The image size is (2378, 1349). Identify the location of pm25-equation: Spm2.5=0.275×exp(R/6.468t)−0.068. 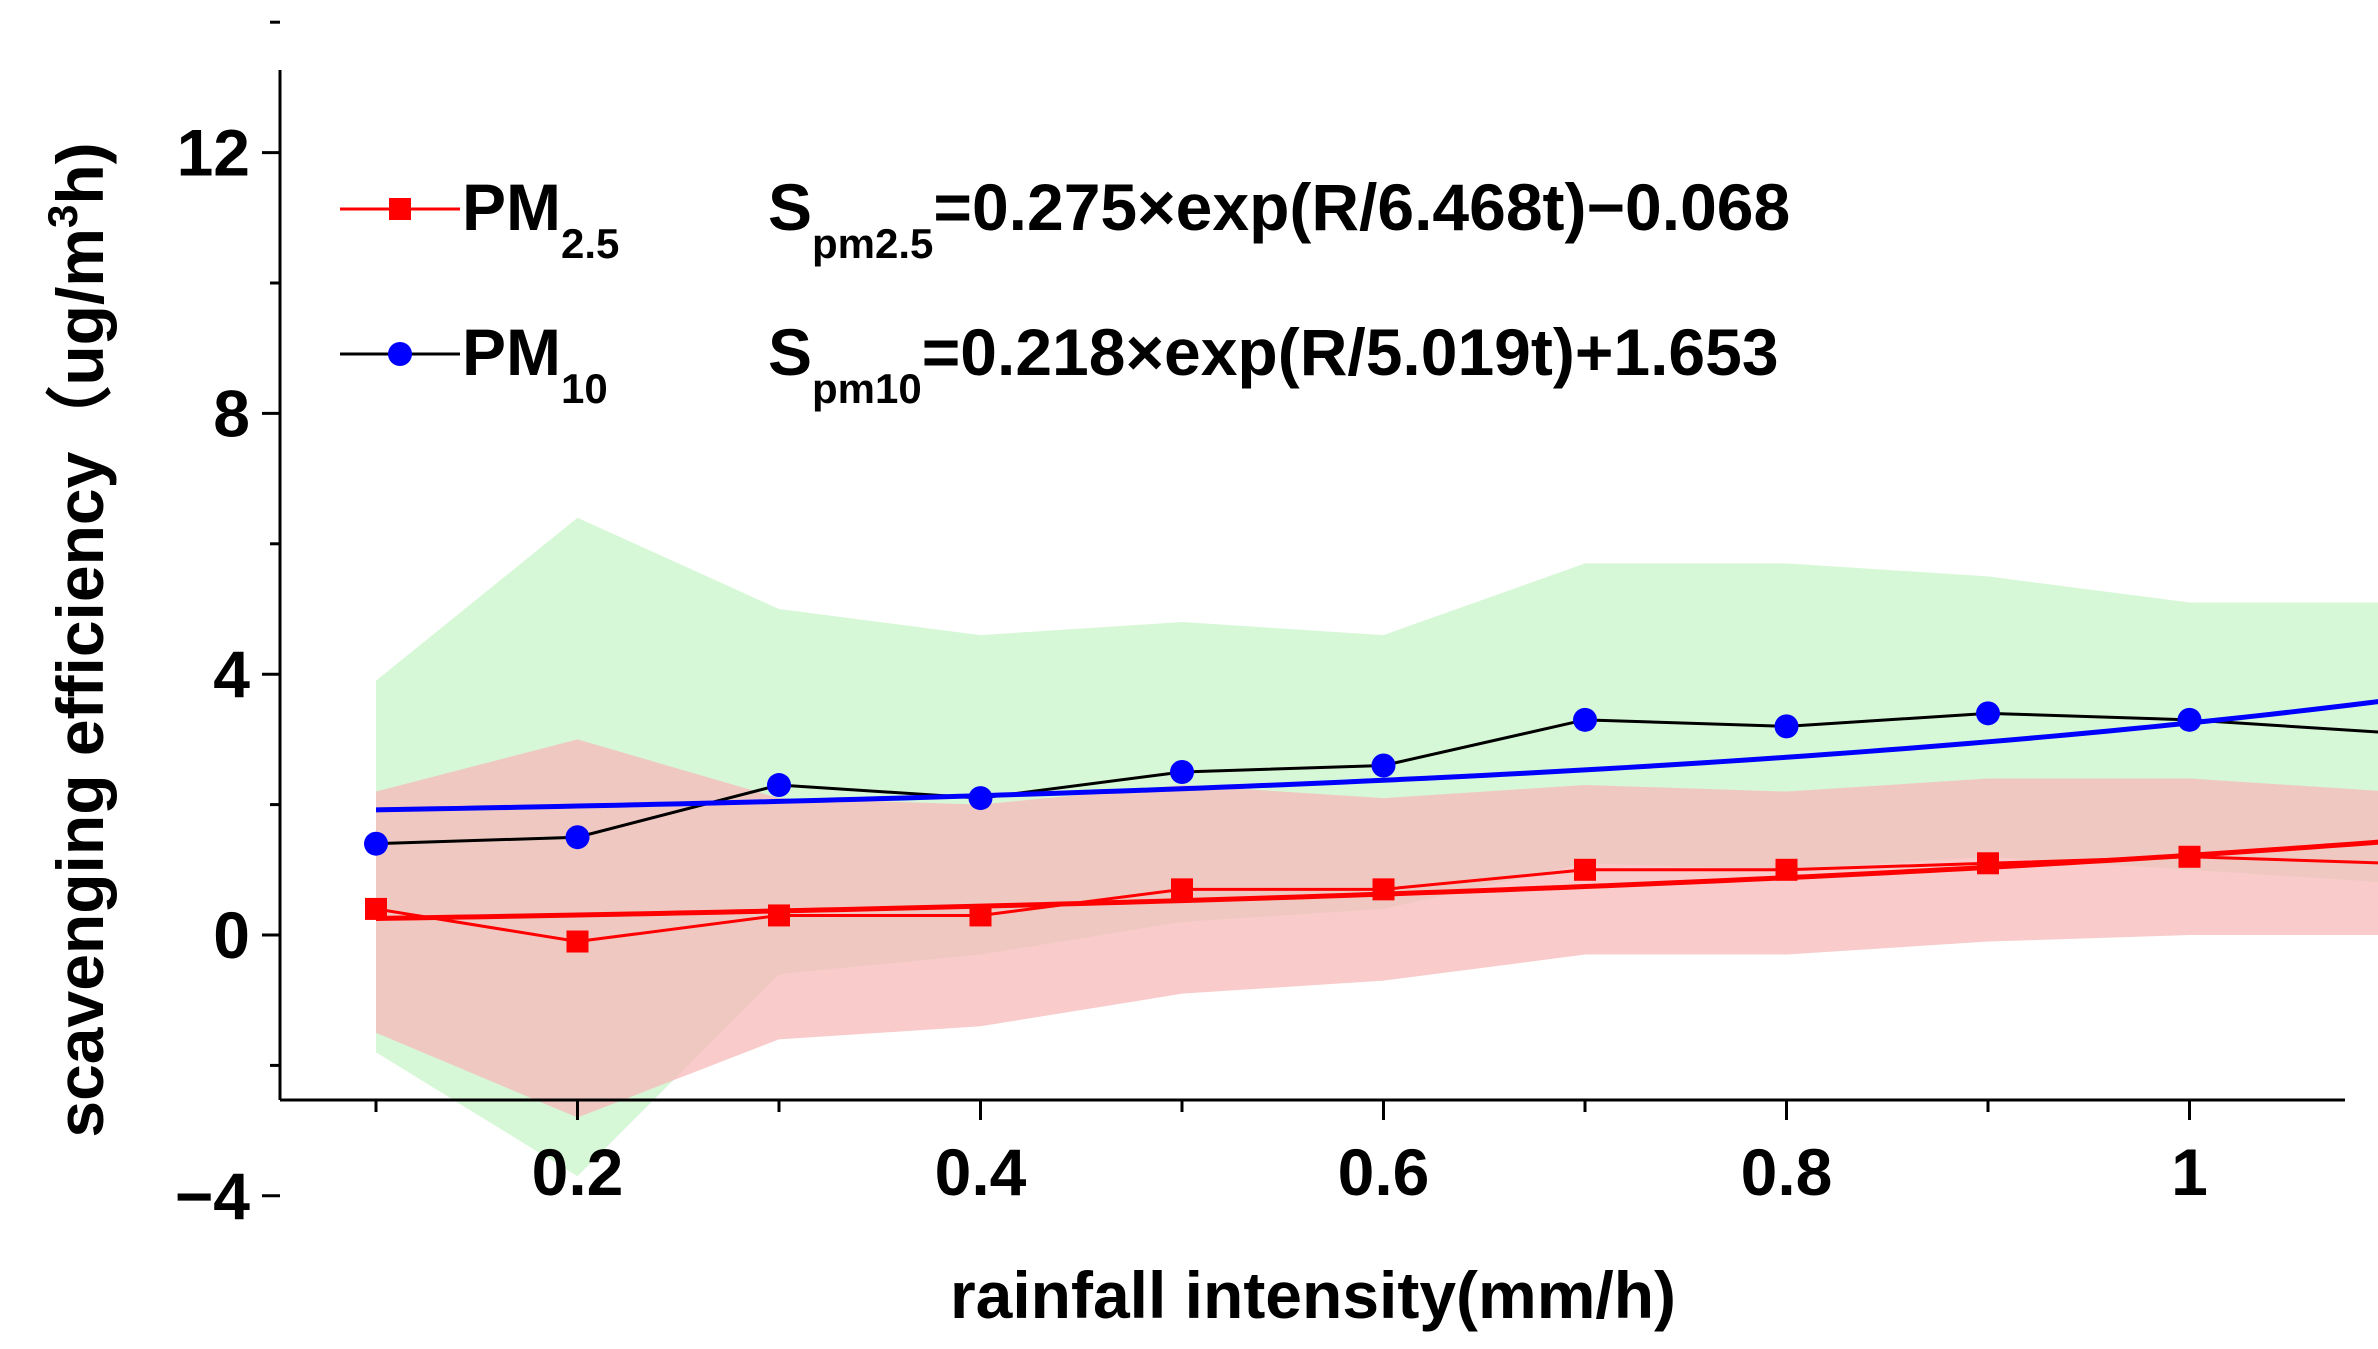
(1279, 218).